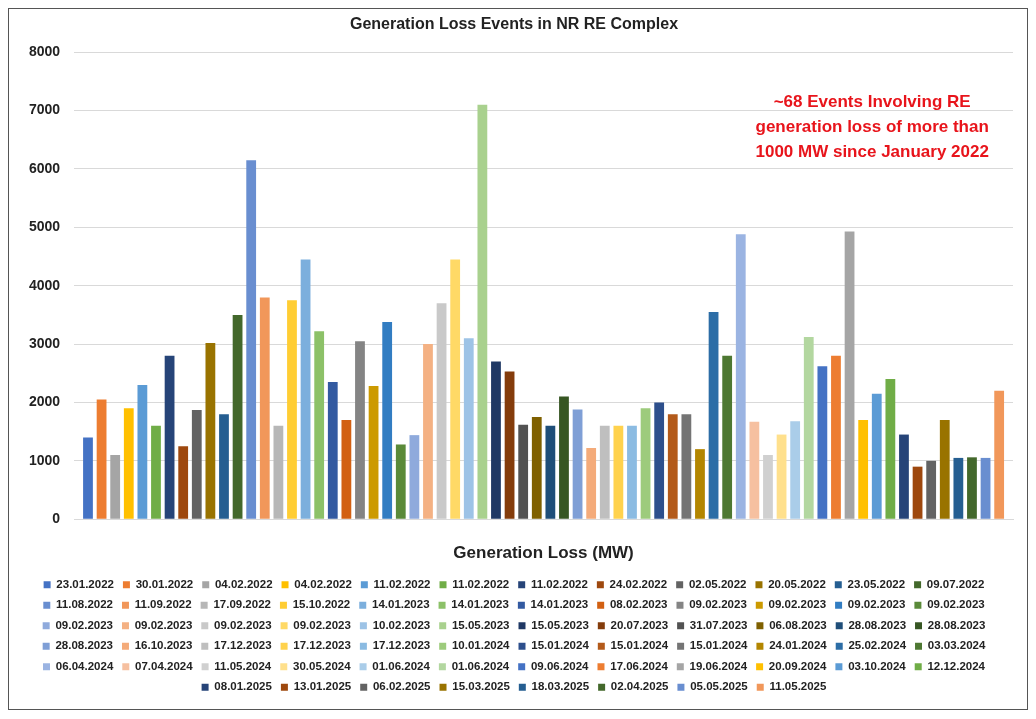 This screenshot has width=1036, height=719. What do you see at coordinates (639, 665) in the screenshot?
I see `legend-label: 17.06.2024` at bounding box center [639, 665].